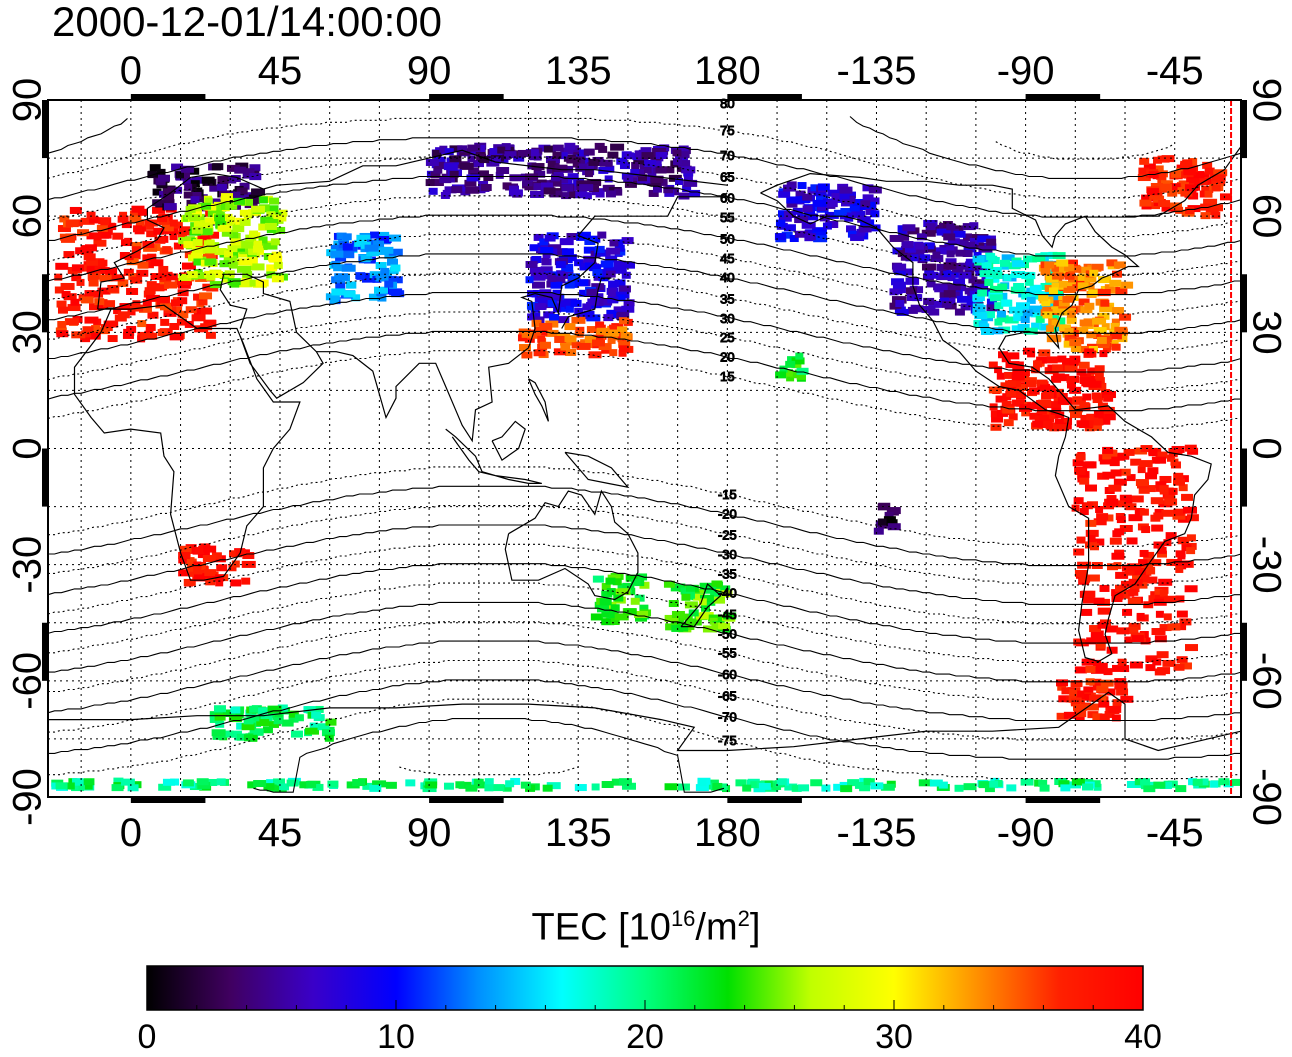 This screenshot has width=1292, height=1057. I want to click on mag-lat-label: -50, so click(727, 633).